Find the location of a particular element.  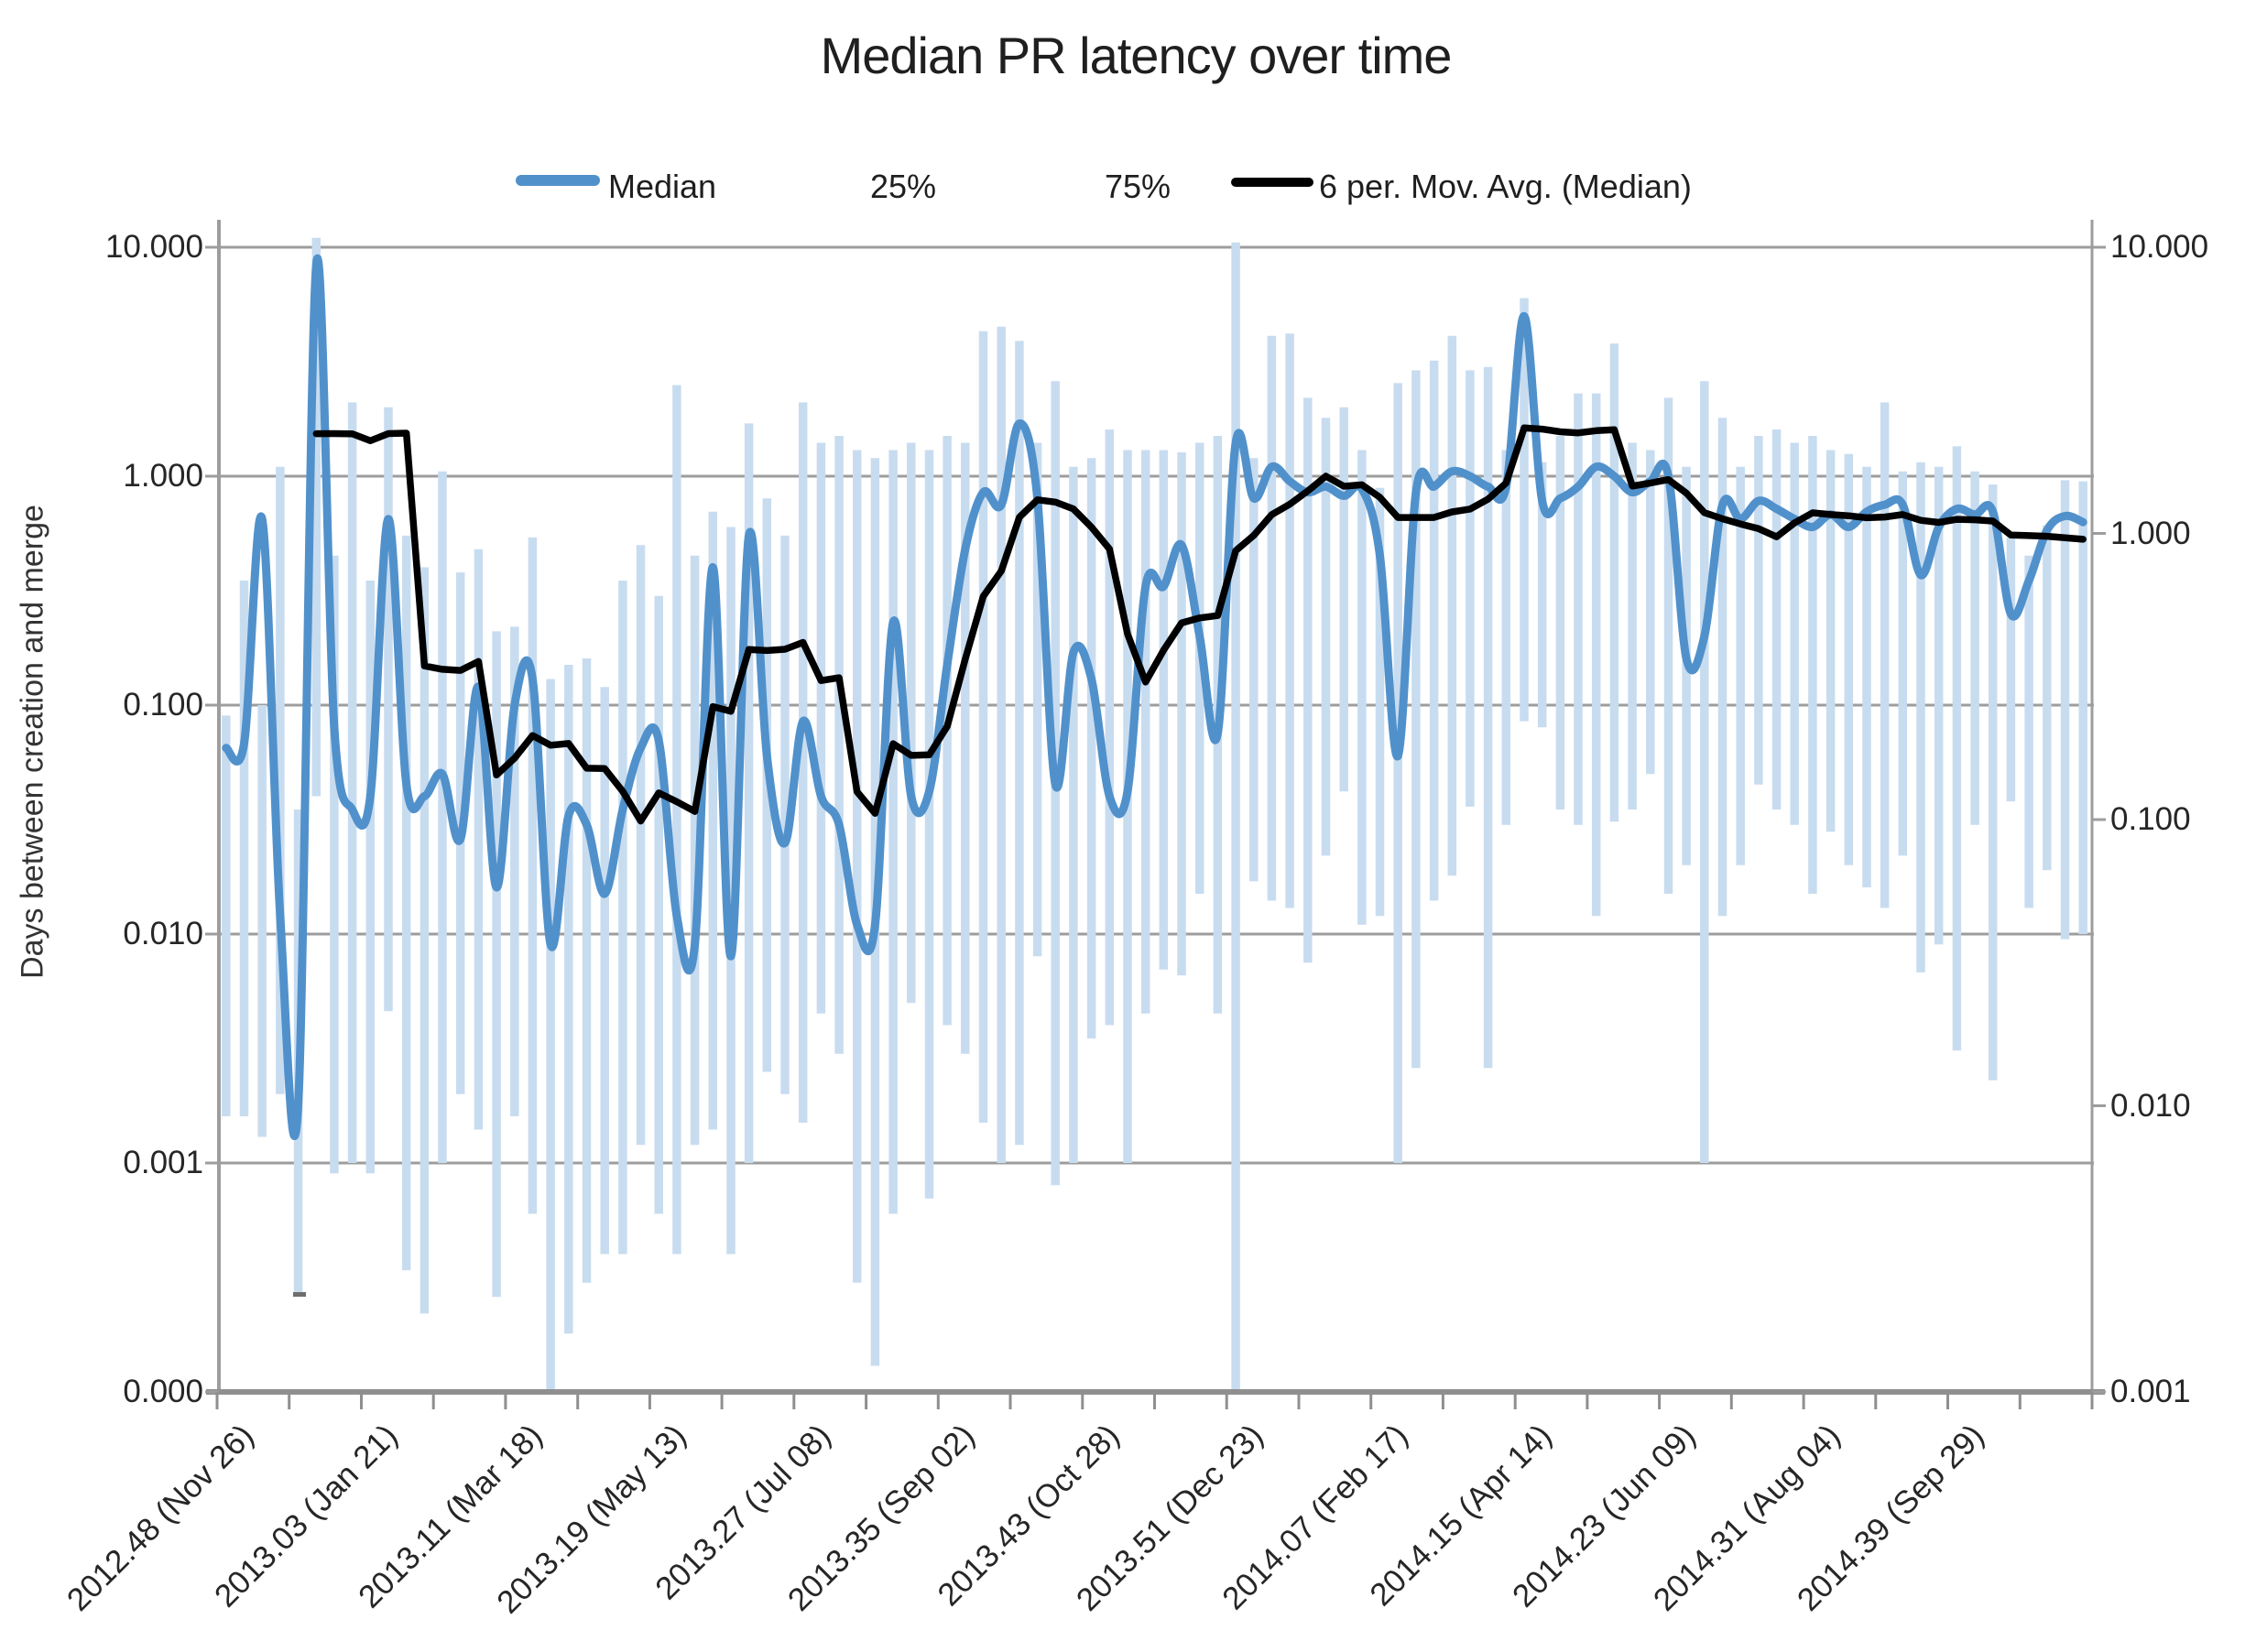

y-axis-left-tick-label: 0.001 is located at coordinates (163, 1162).